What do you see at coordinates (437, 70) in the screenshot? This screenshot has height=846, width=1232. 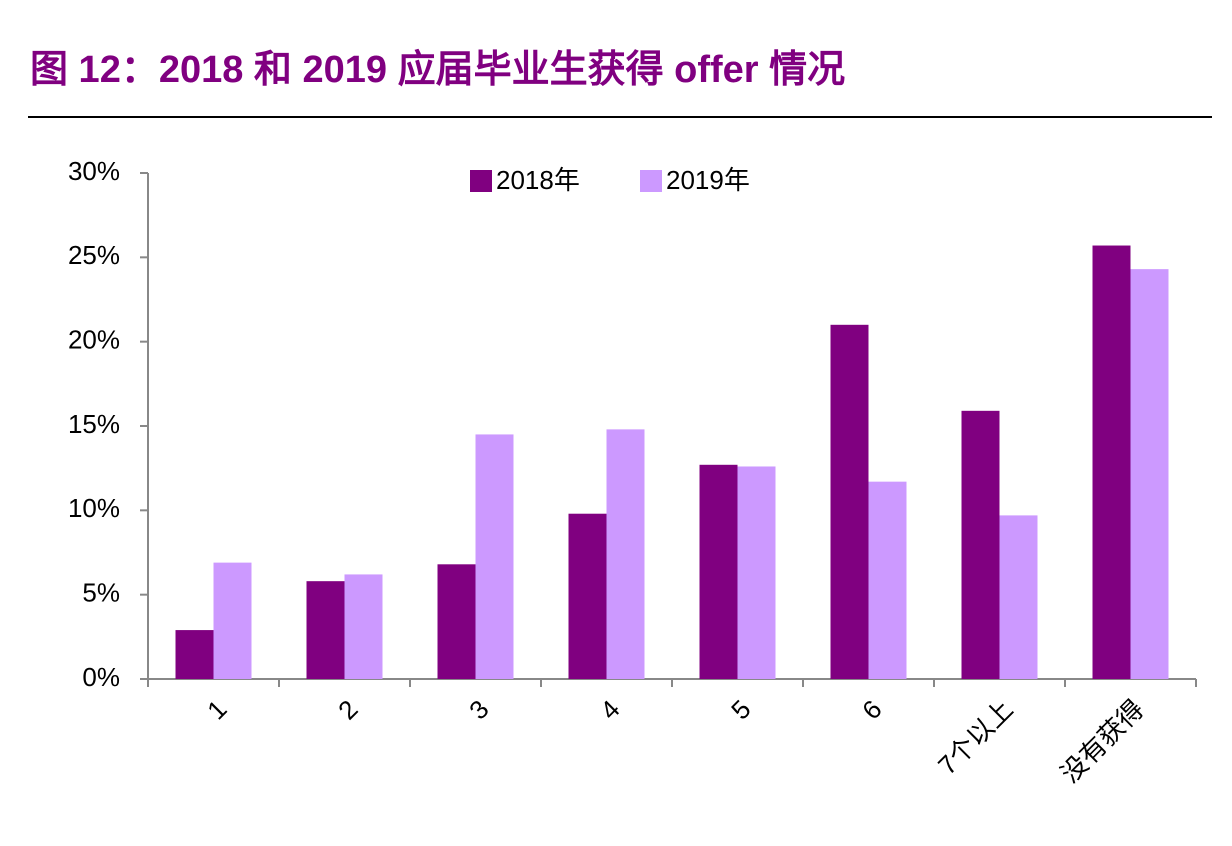 I see `chart-title: 图 12：2018 和 2019 应届毕业生获得 offer 情况` at bounding box center [437, 70].